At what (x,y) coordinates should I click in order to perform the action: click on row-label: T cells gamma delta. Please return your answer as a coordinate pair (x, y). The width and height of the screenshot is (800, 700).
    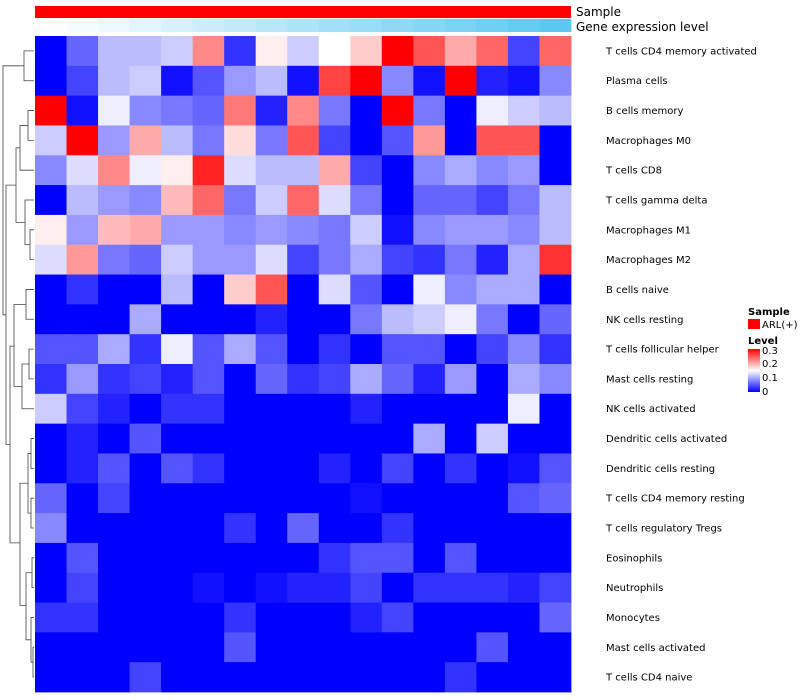
    Looking at the image, I should click on (656, 201).